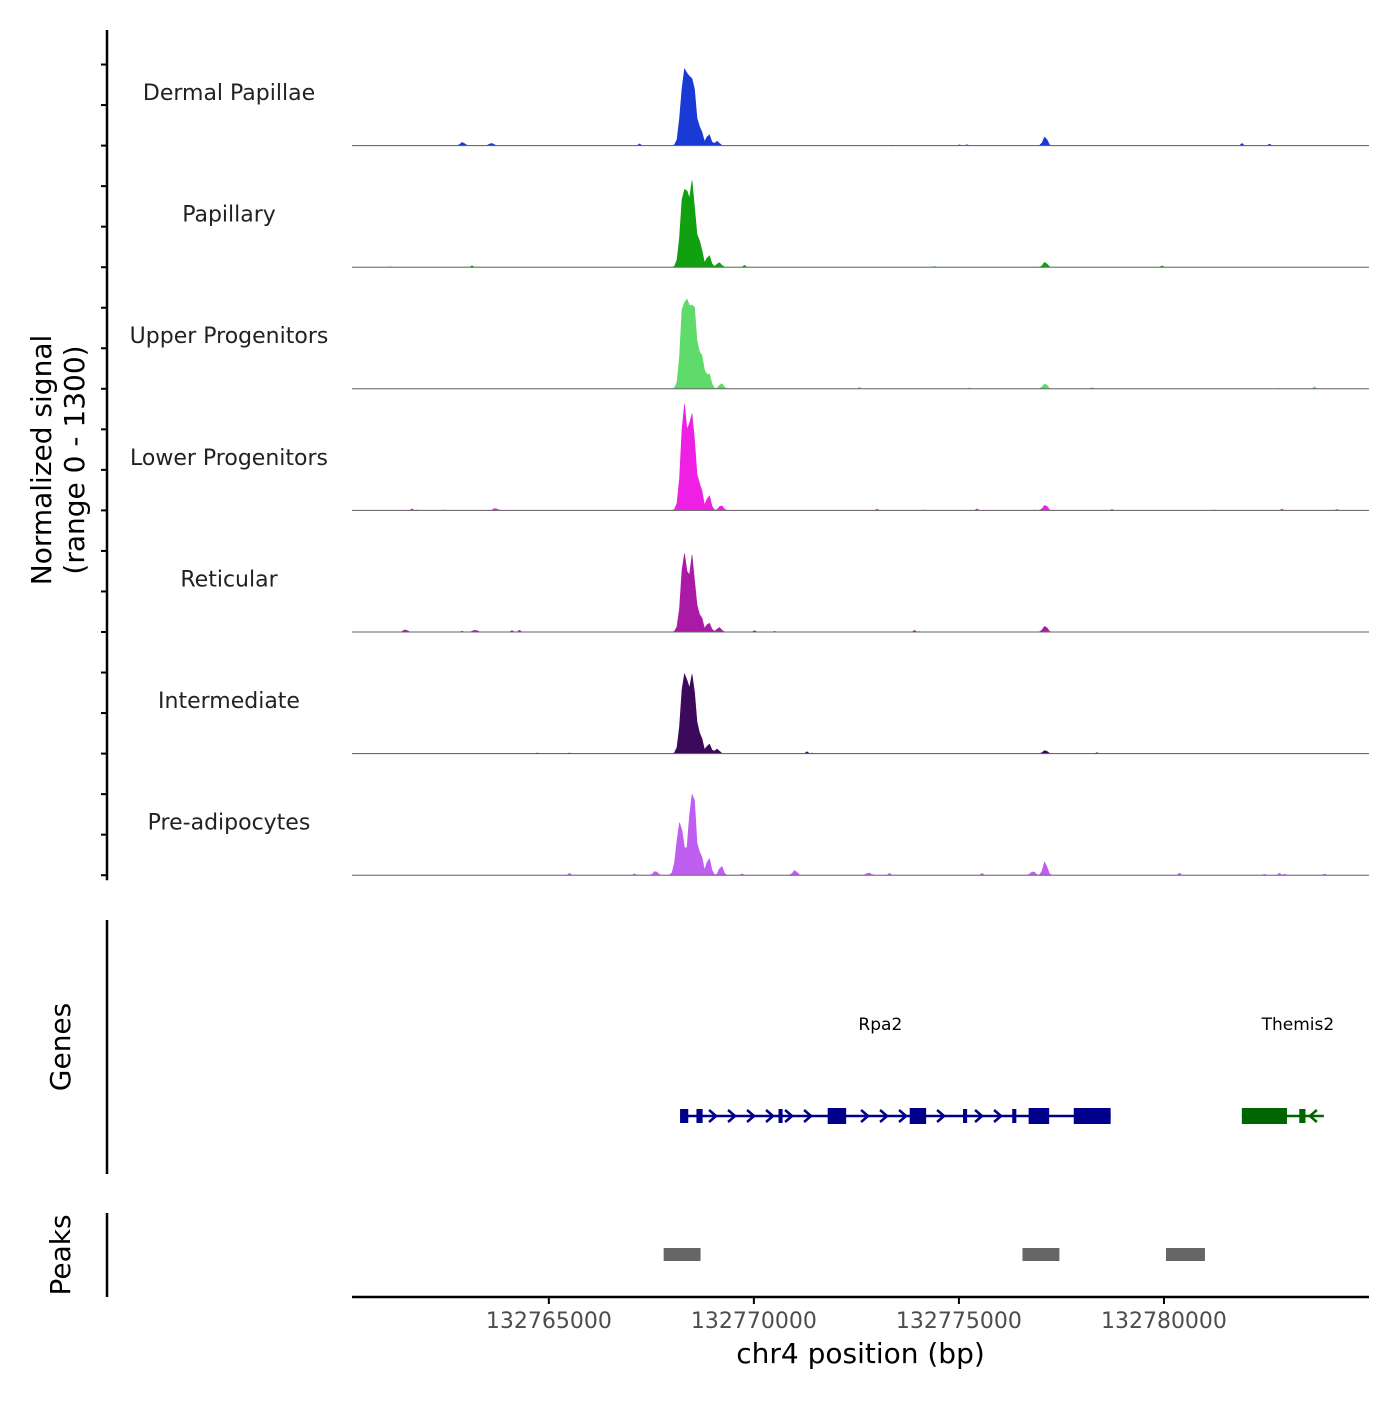 Image resolution: width=1400 pixels, height=1404 pixels. I want to click on track-1: Papillary, so click(775, 224).